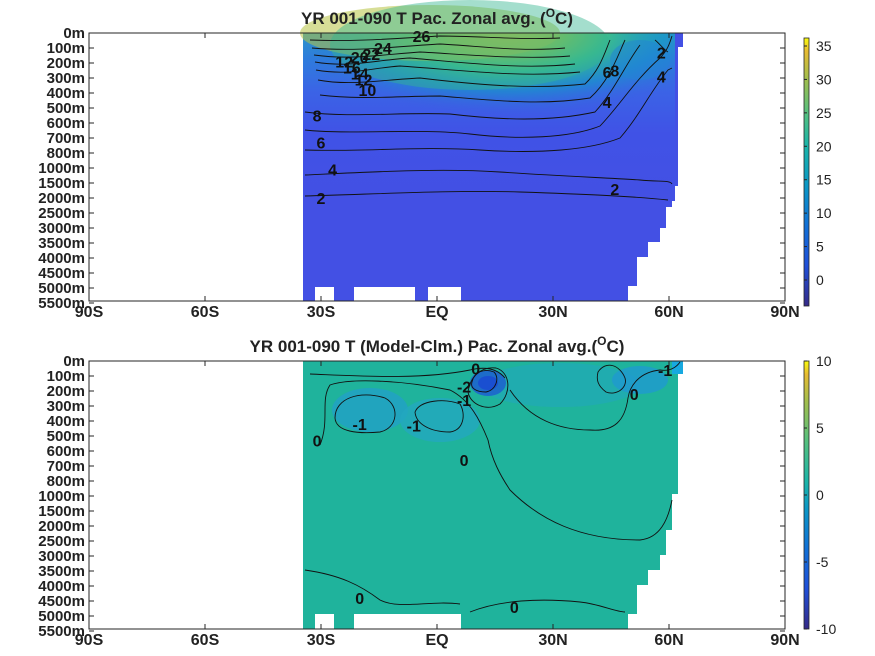 The image size is (875, 656). I want to click on colorbar-tick-label: 25, so click(824, 113).